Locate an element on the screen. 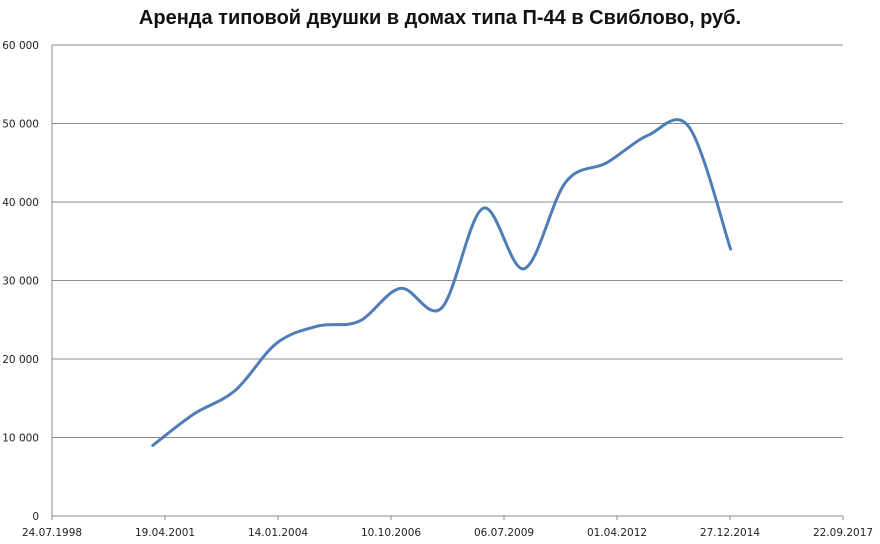 The image size is (880, 544). x-tick-label: 22.09.2017 is located at coordinates (843, 533).